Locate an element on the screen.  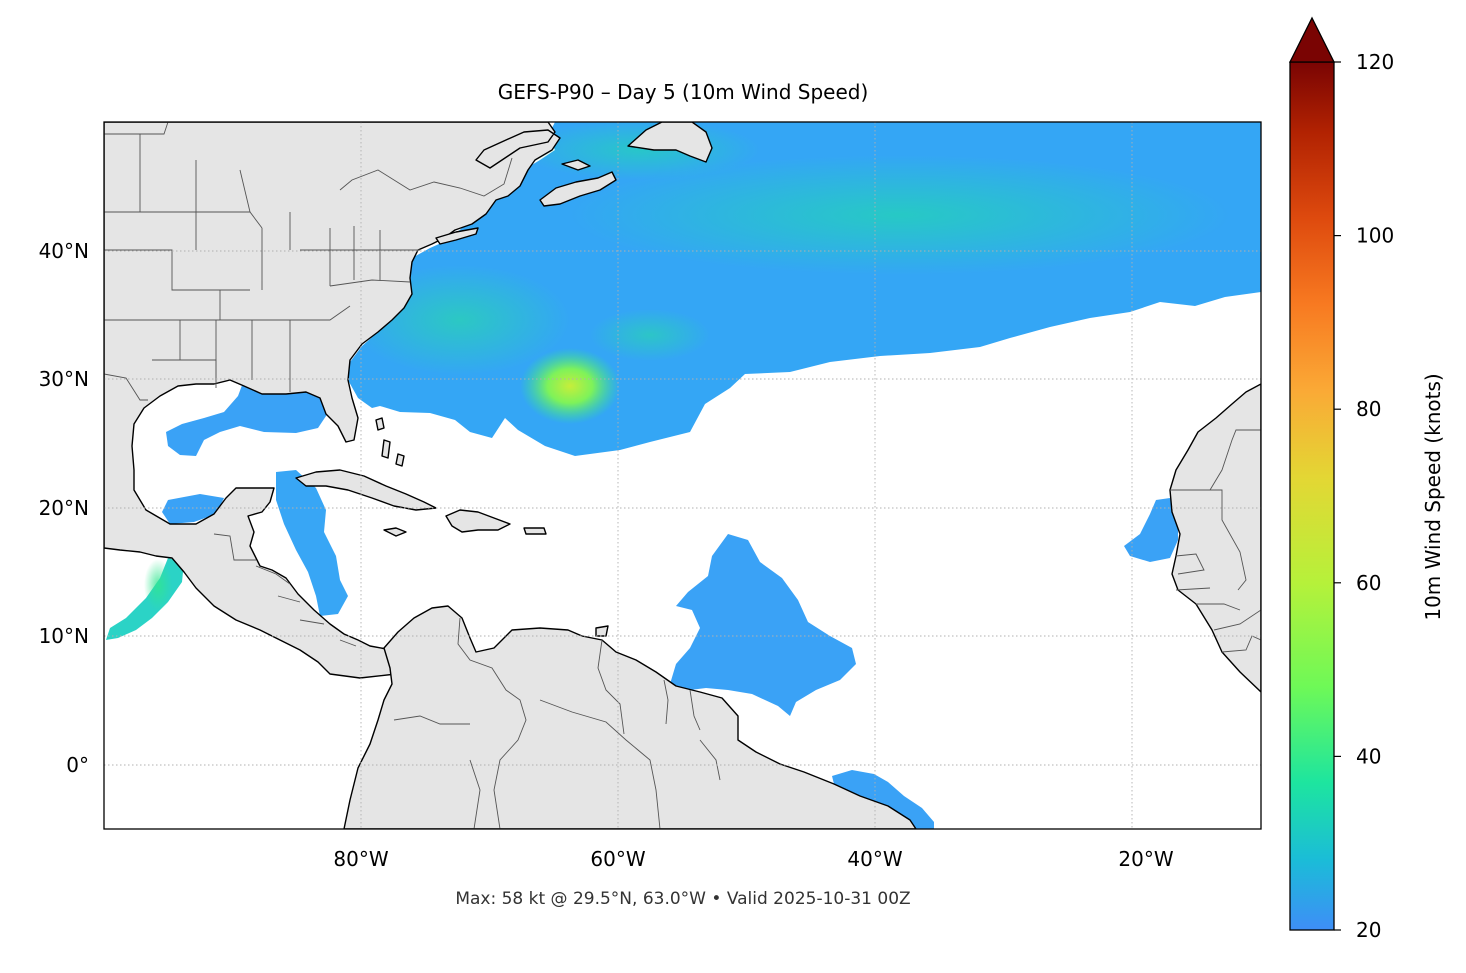
y-tick-labels: 40°N 30°N 20°N 10°N 0° is located at coordinates (64, 508).